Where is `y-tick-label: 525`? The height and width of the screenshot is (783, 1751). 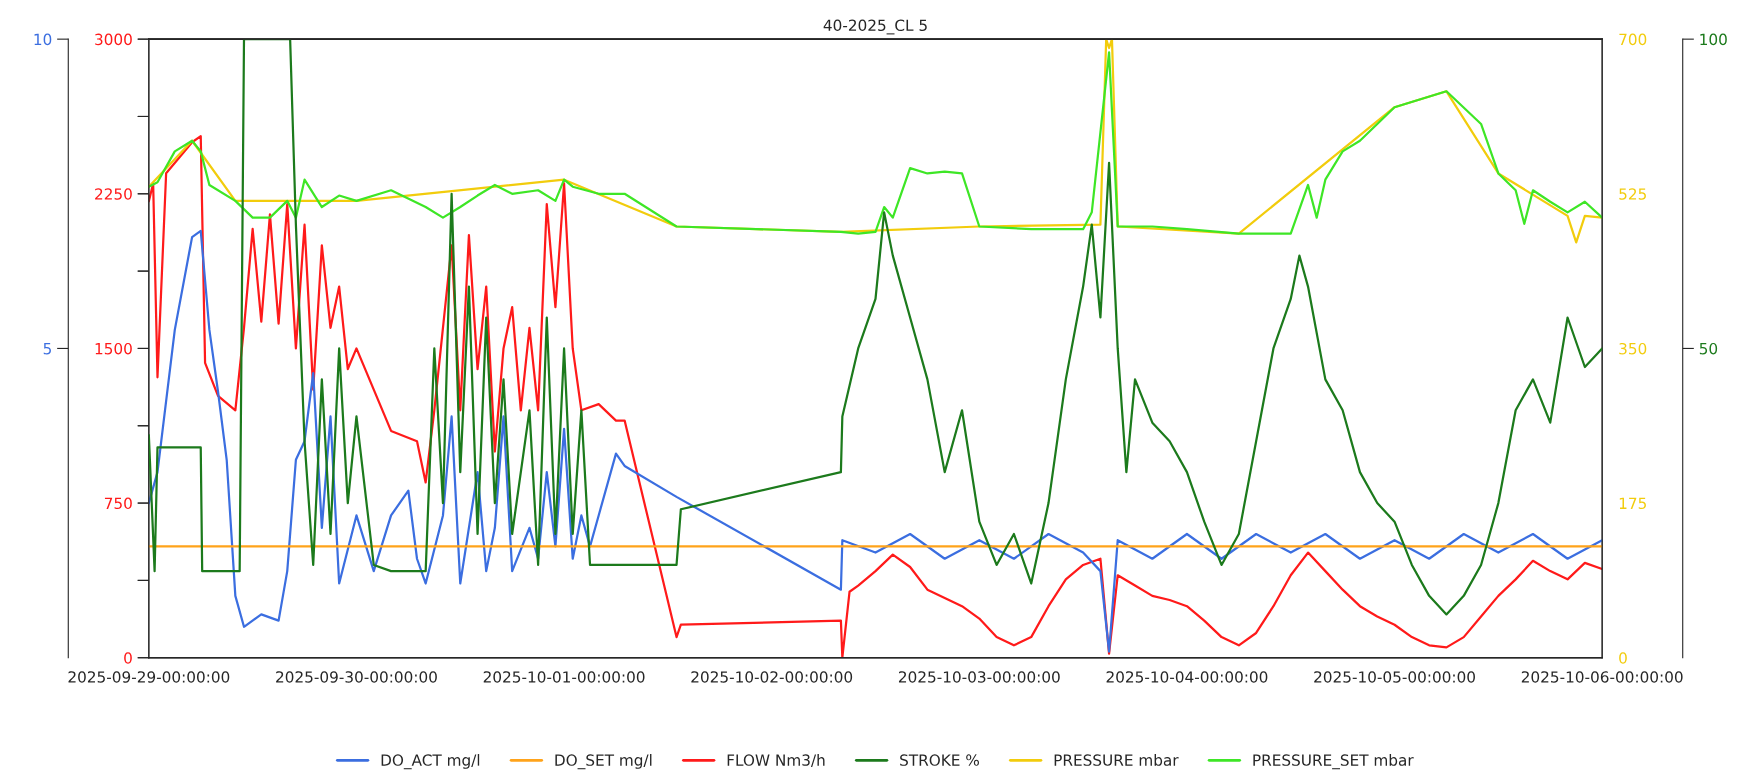 y-tick-label: 525 is located at coordinates (1632, 194).